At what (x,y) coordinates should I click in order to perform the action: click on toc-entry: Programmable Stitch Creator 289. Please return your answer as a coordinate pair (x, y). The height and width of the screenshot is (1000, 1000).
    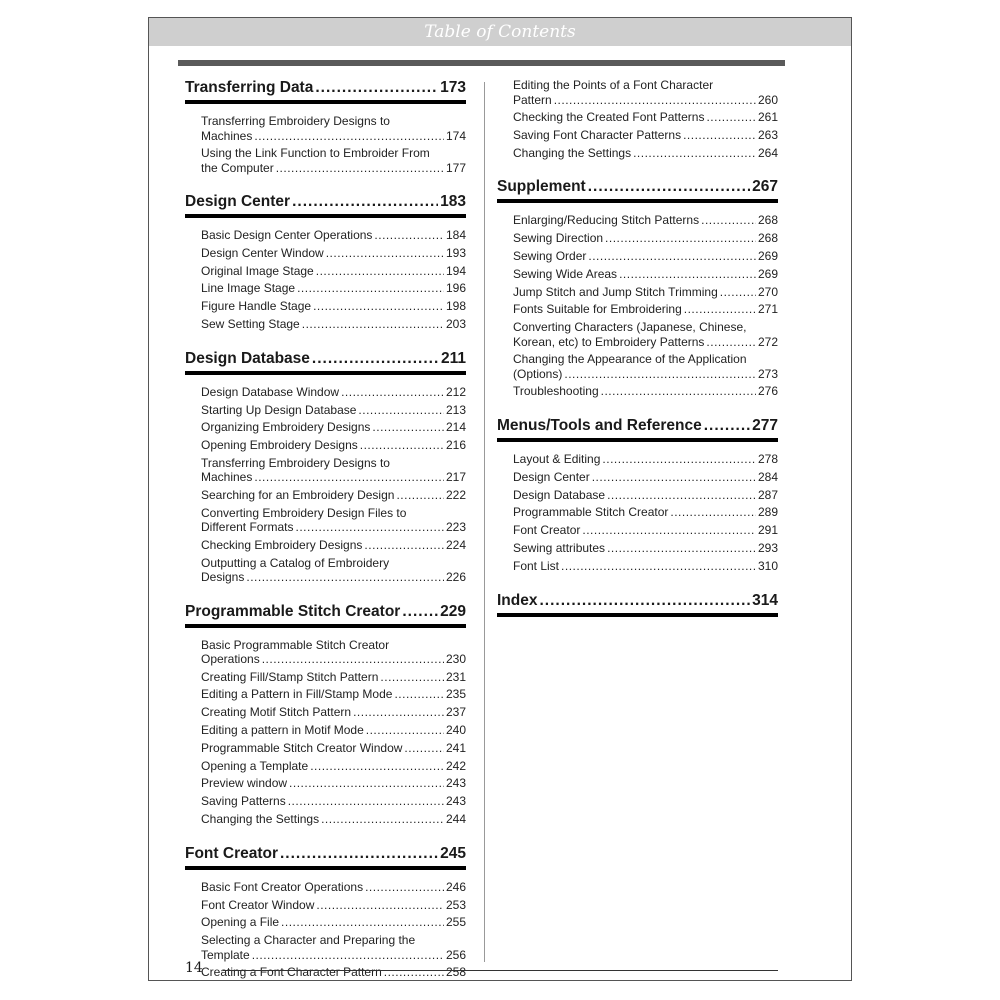
    Looking at the image, I should click on (637, 513).